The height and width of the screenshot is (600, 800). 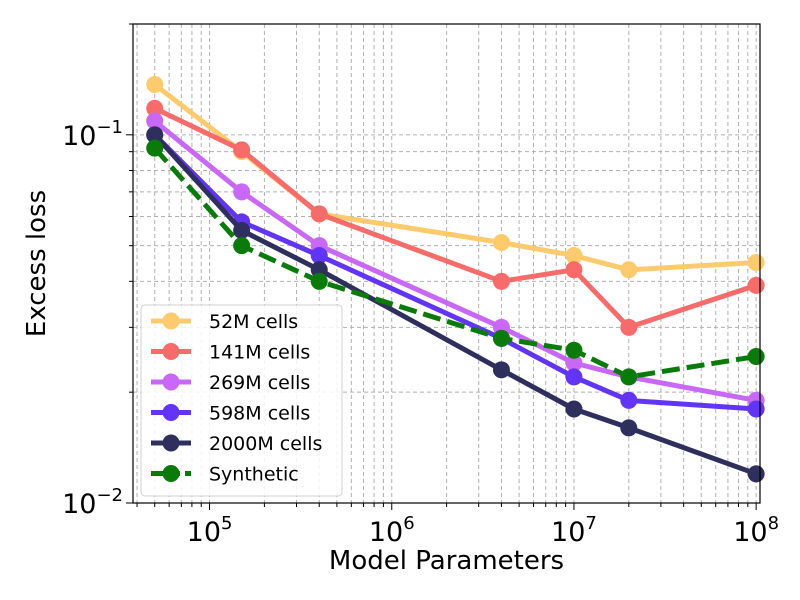 What do you see at coordinates (254, 475) in the screenshot?
I see `legend-label: Synthetic` at bounding box center [254, 475].